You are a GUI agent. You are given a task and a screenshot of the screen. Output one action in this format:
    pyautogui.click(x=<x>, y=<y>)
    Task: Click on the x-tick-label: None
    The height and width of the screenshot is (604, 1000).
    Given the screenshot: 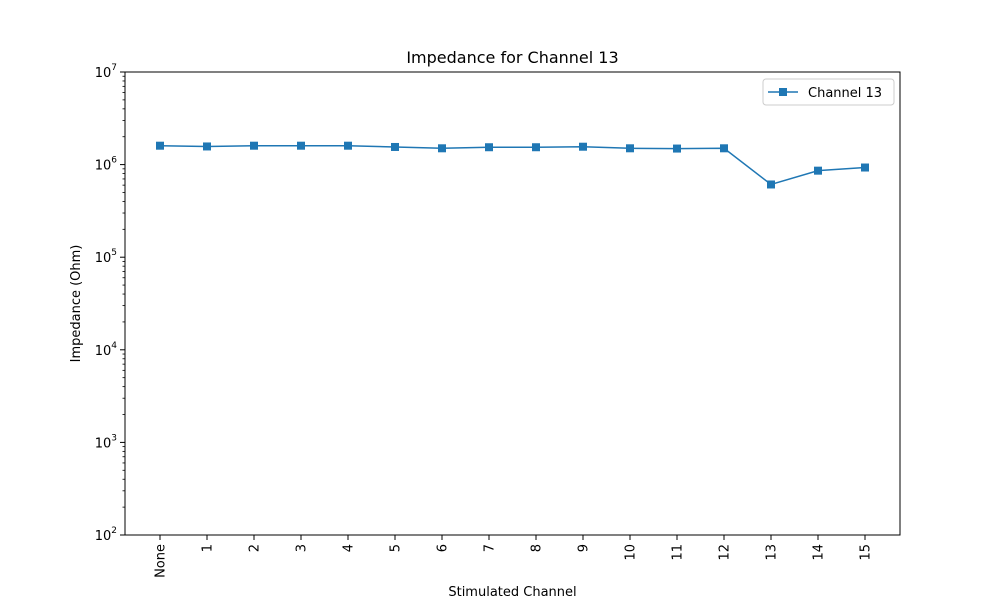 What is the action you would take?
    pyautogui.click(x=161, y=561)
    